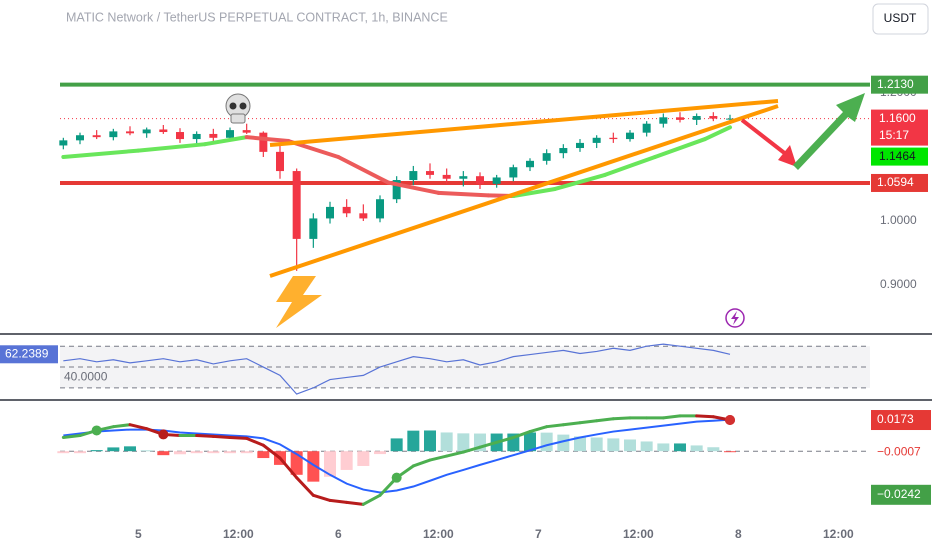 This screenshot has height=550, width=932. I want to click on lightning-icon, so click(299, 302).